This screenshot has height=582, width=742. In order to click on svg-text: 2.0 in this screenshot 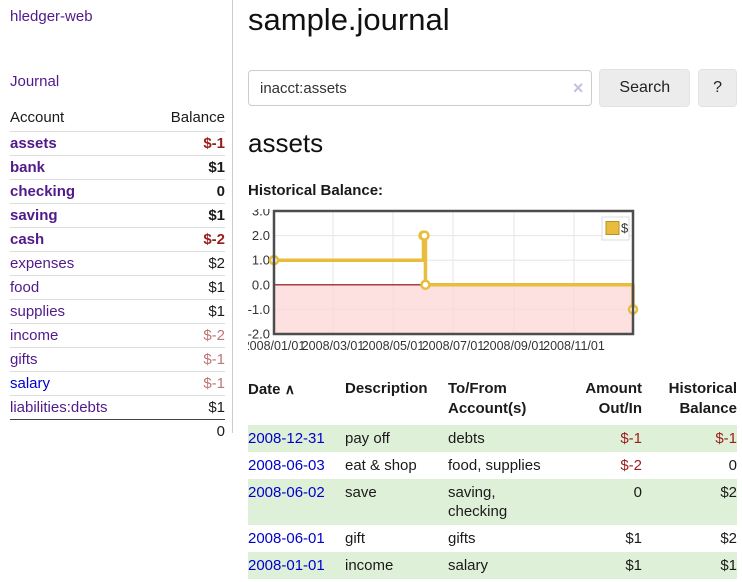, I will do `click(261, 235)`.